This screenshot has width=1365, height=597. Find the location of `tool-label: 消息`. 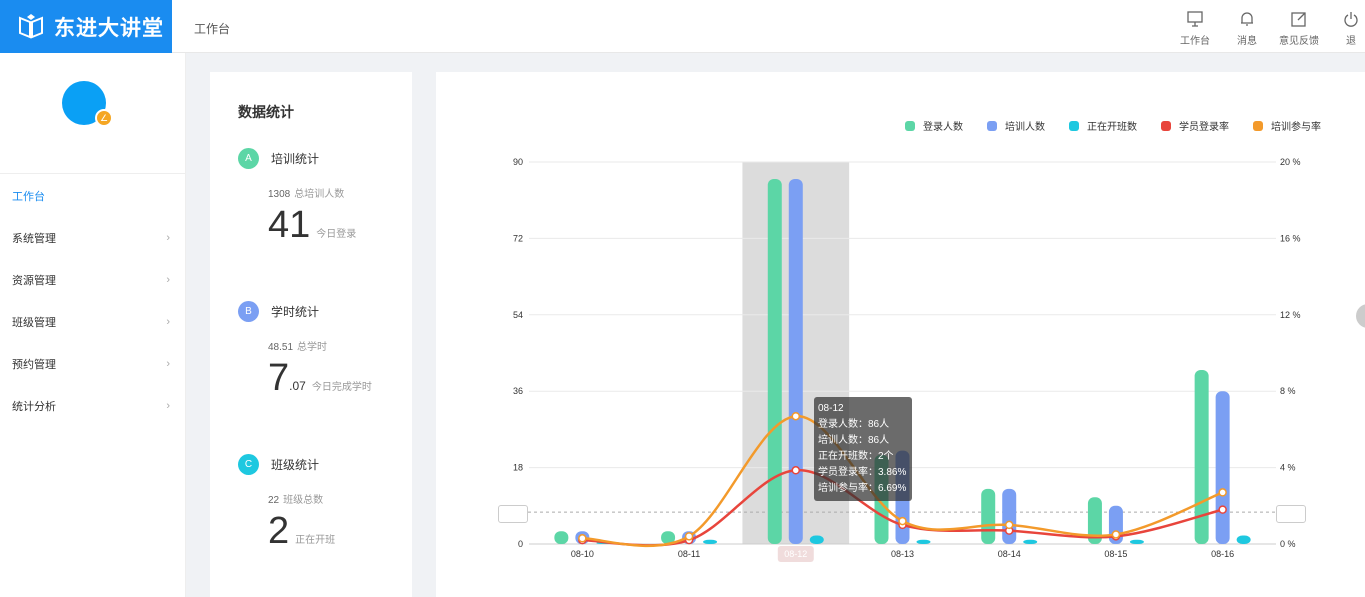

tool-label: 消息 is located at coordinates (1247, 41).